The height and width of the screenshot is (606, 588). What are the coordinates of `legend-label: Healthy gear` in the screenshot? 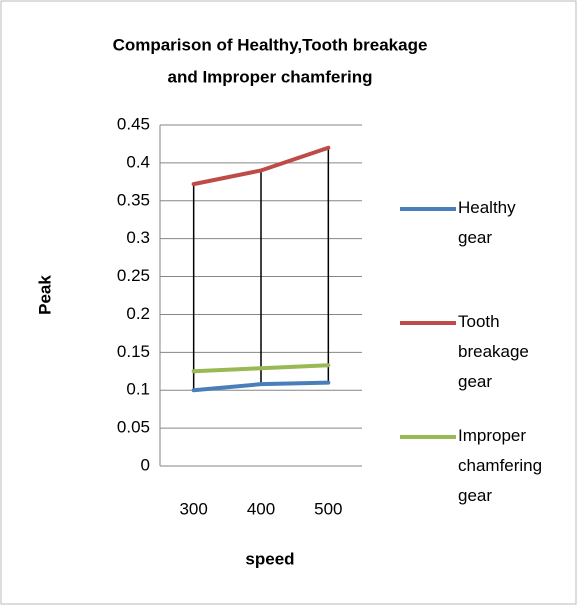 It's located at (489, 222).